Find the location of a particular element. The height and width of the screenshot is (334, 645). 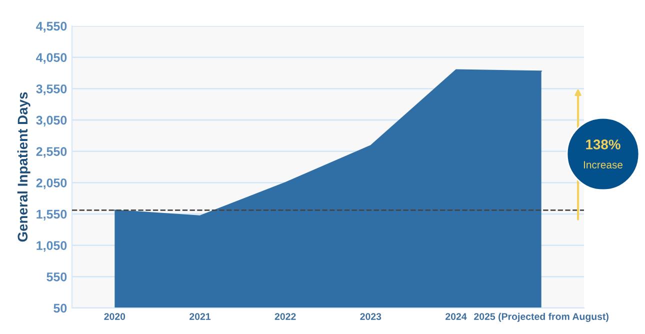

x-tick-label: 2025 (Projected from August) is located at coordinates (541, 317).